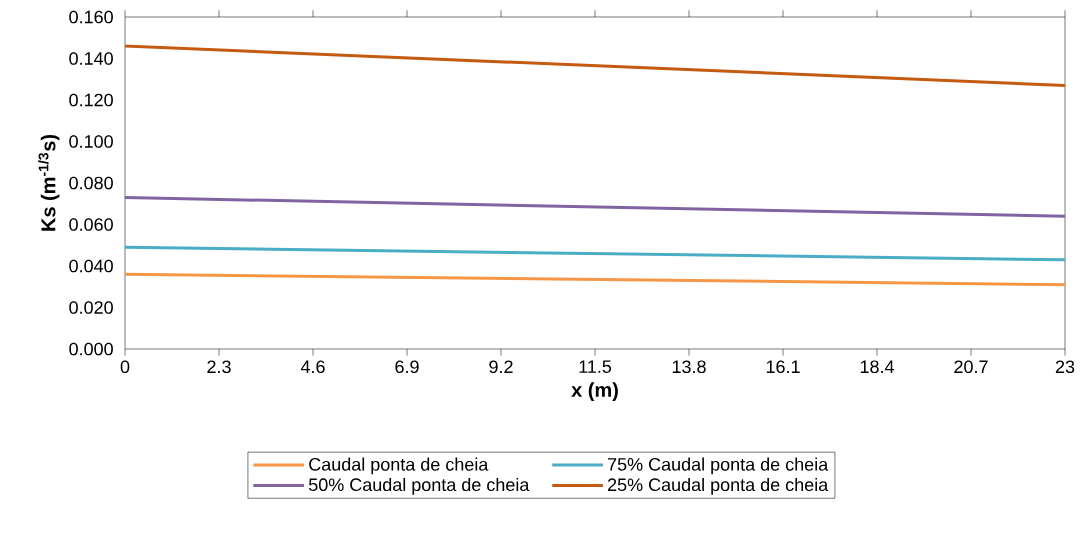 The width and height of the screenshot is (1081, 540). Describe the element at coordinates (91, 100) in the screenshot. I see `y-tick-label: 0.120` at that location.